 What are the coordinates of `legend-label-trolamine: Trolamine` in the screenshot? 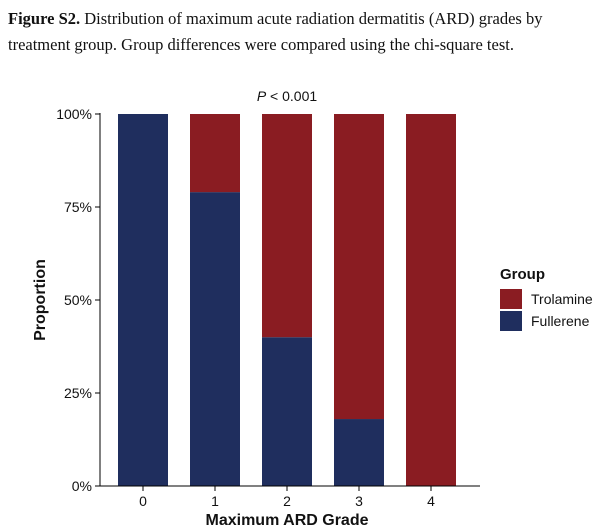 It's located at (562, 299).